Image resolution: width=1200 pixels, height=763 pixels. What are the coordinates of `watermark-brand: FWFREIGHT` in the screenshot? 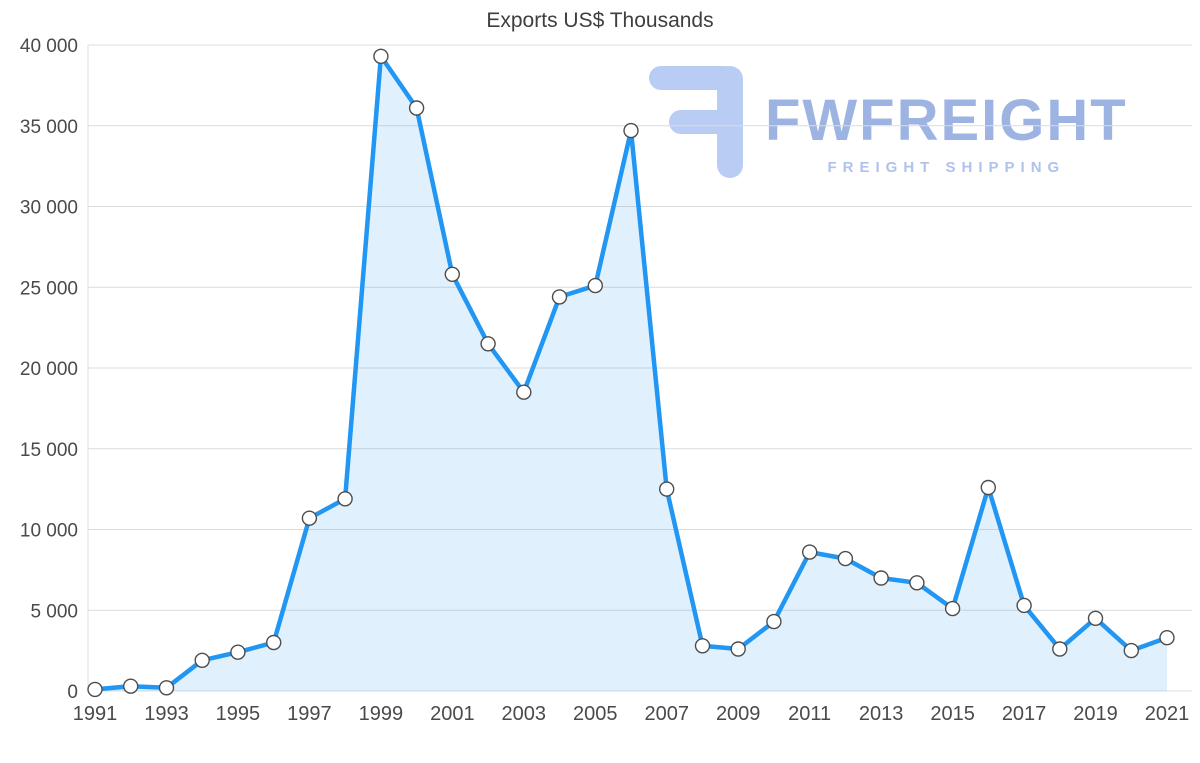 It's located at (946, 120).